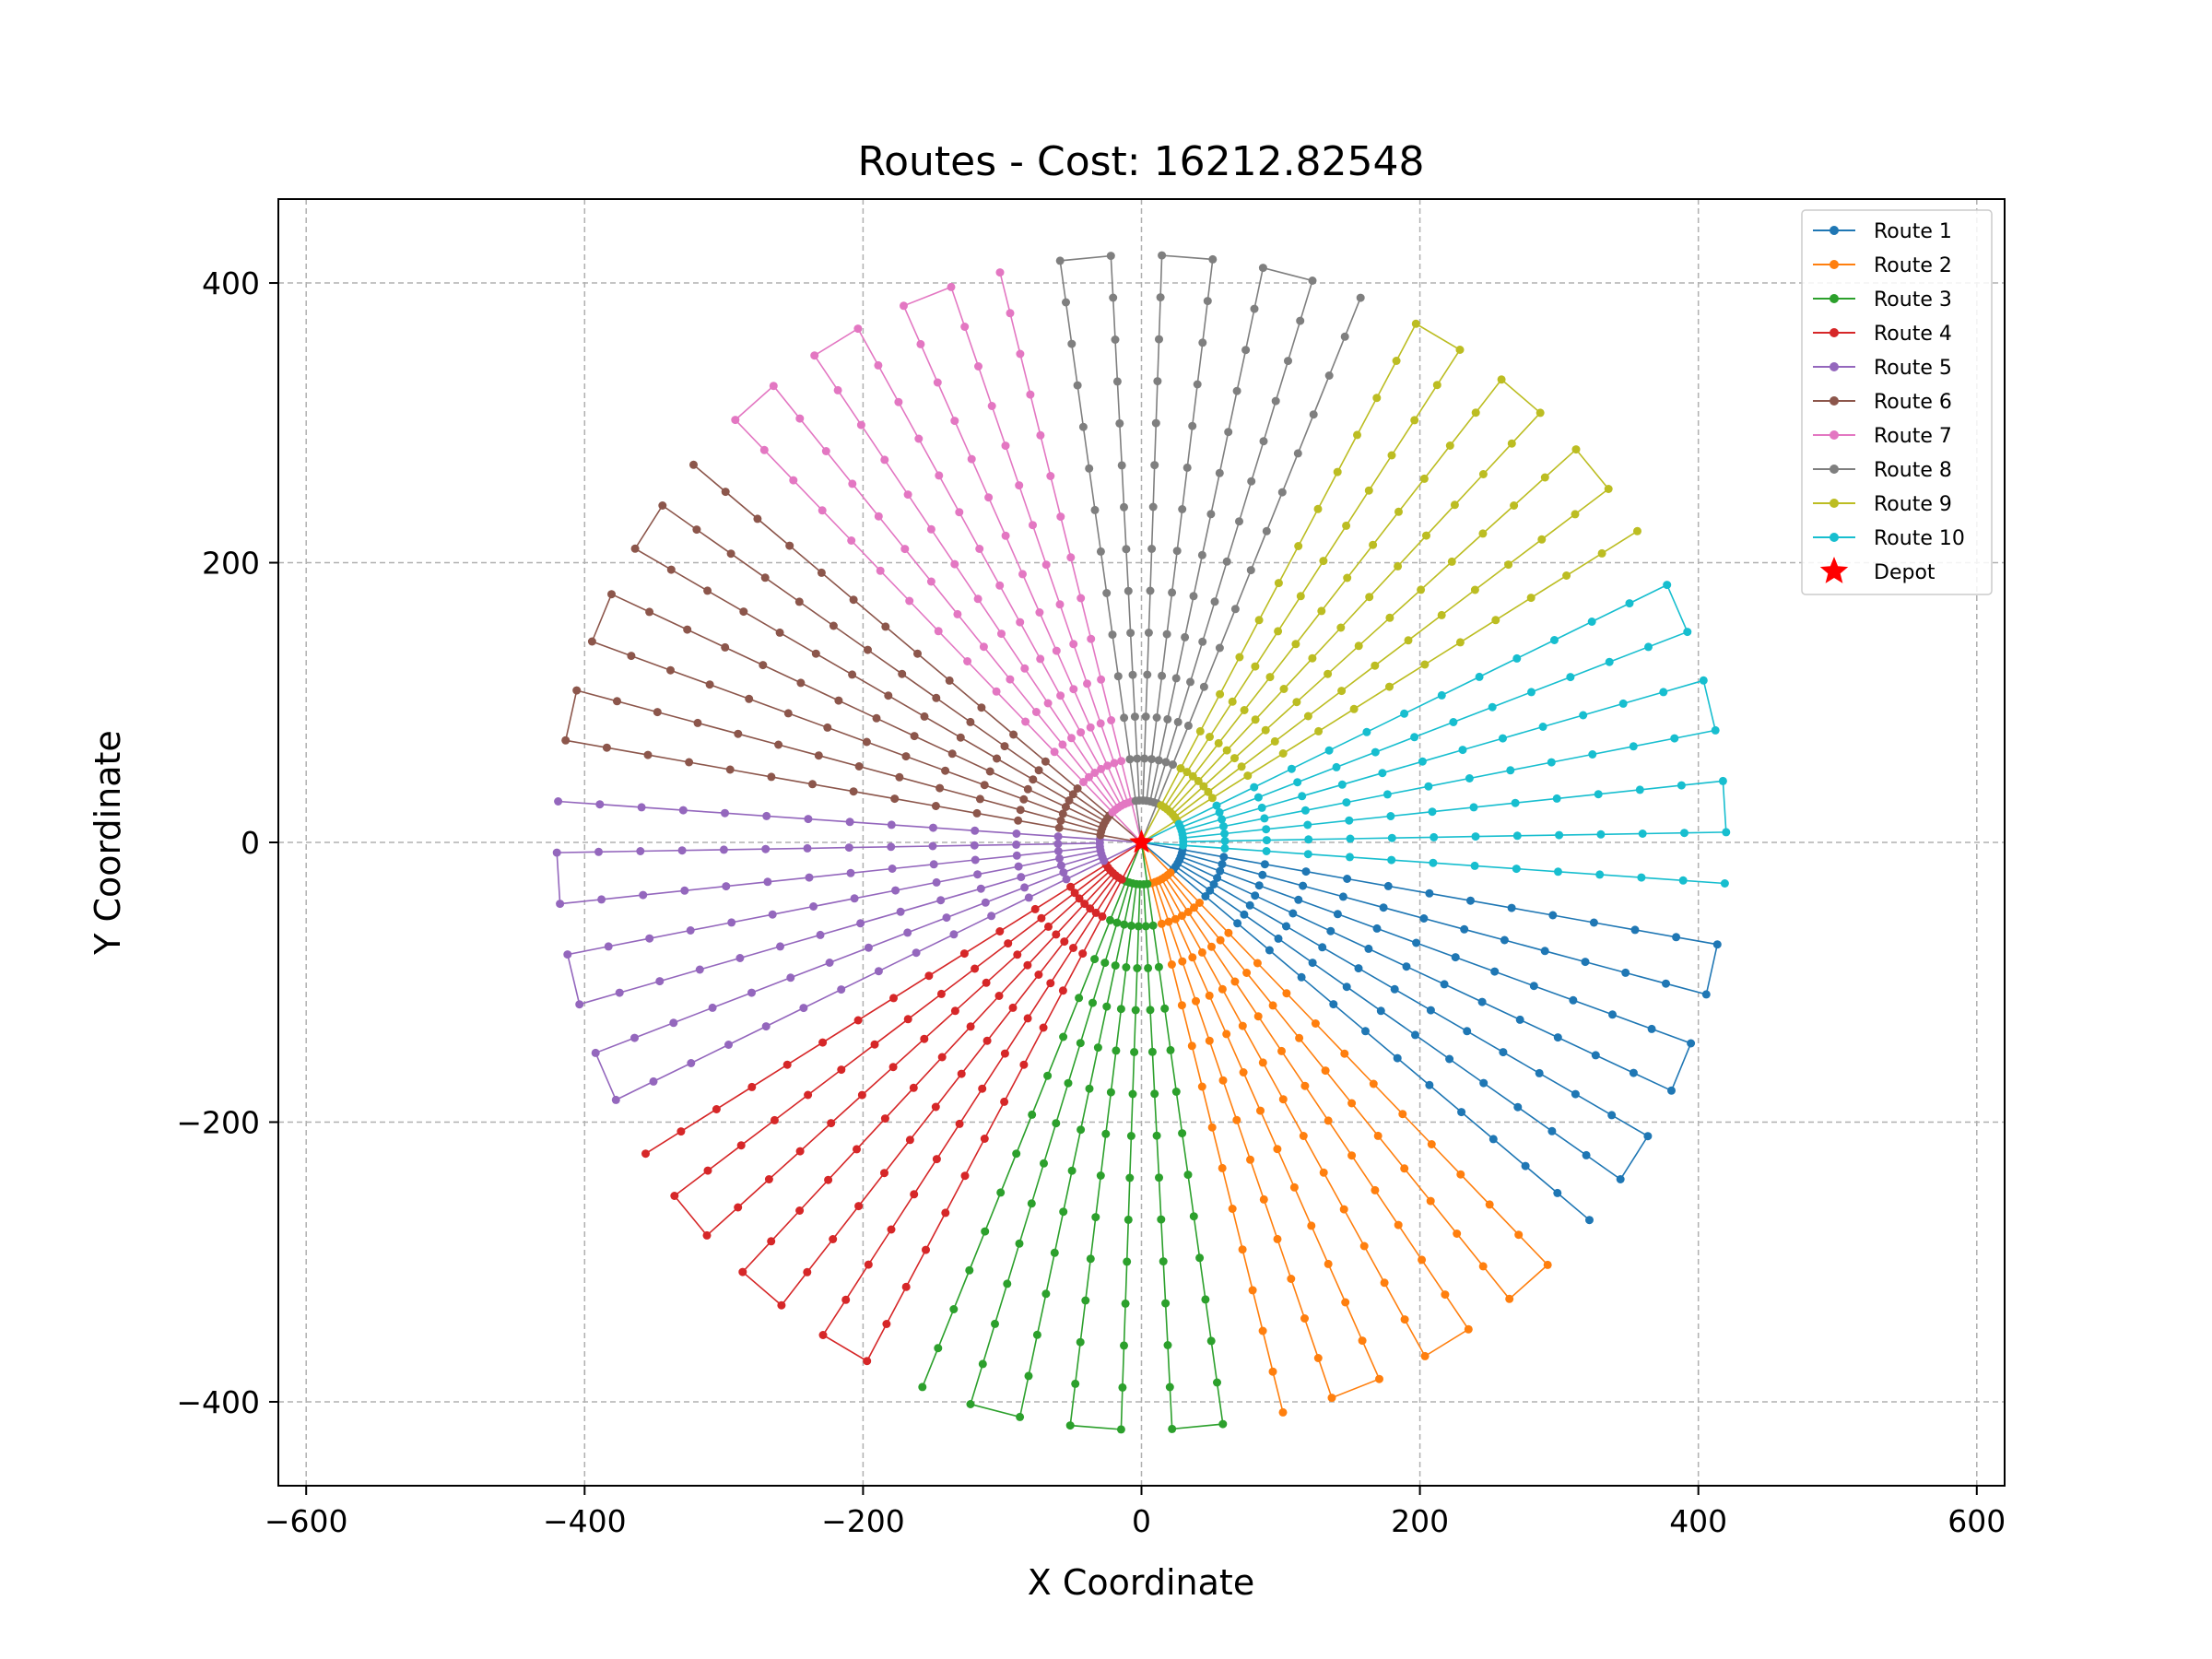 The height and width of the screenshot is (1659, 2212). I want to click on x-tick-label: 0, so click(1141, 1521).